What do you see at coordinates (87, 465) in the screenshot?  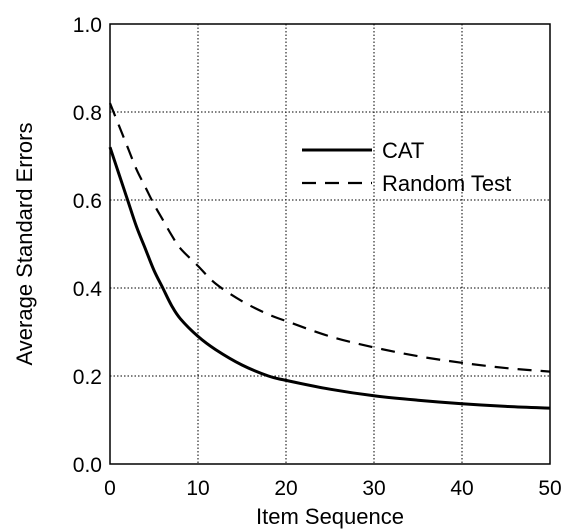 I see `y-tick-label: 0.0` at bounding box center [87, 465].